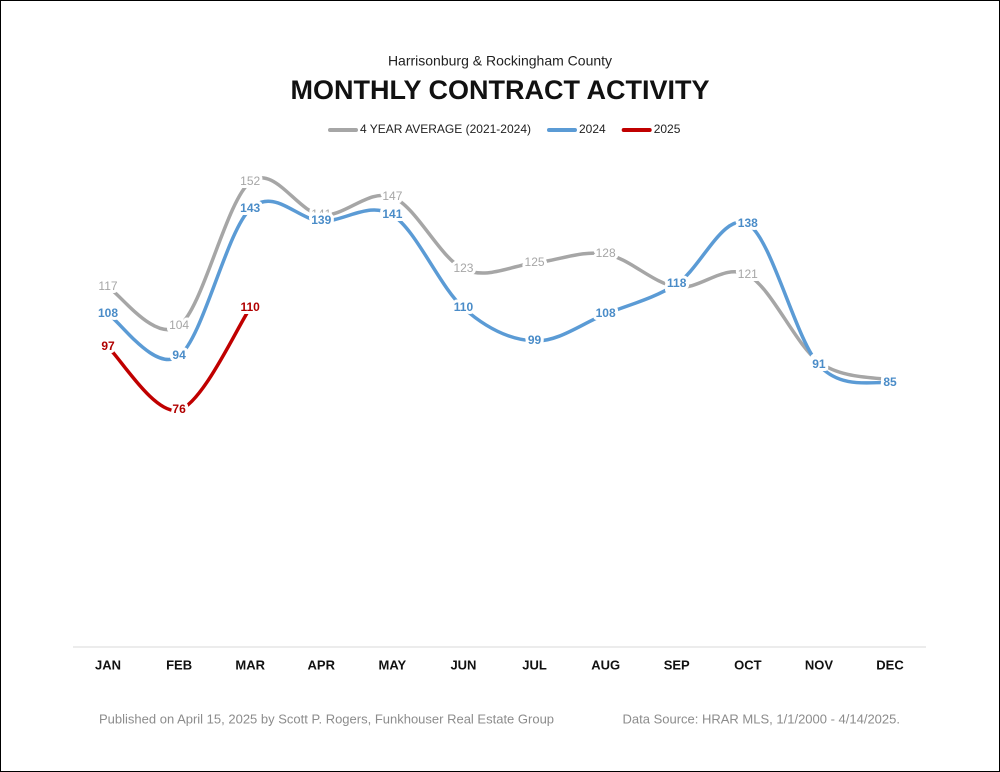  I want to click on data-label: 143, so click(250, 208).